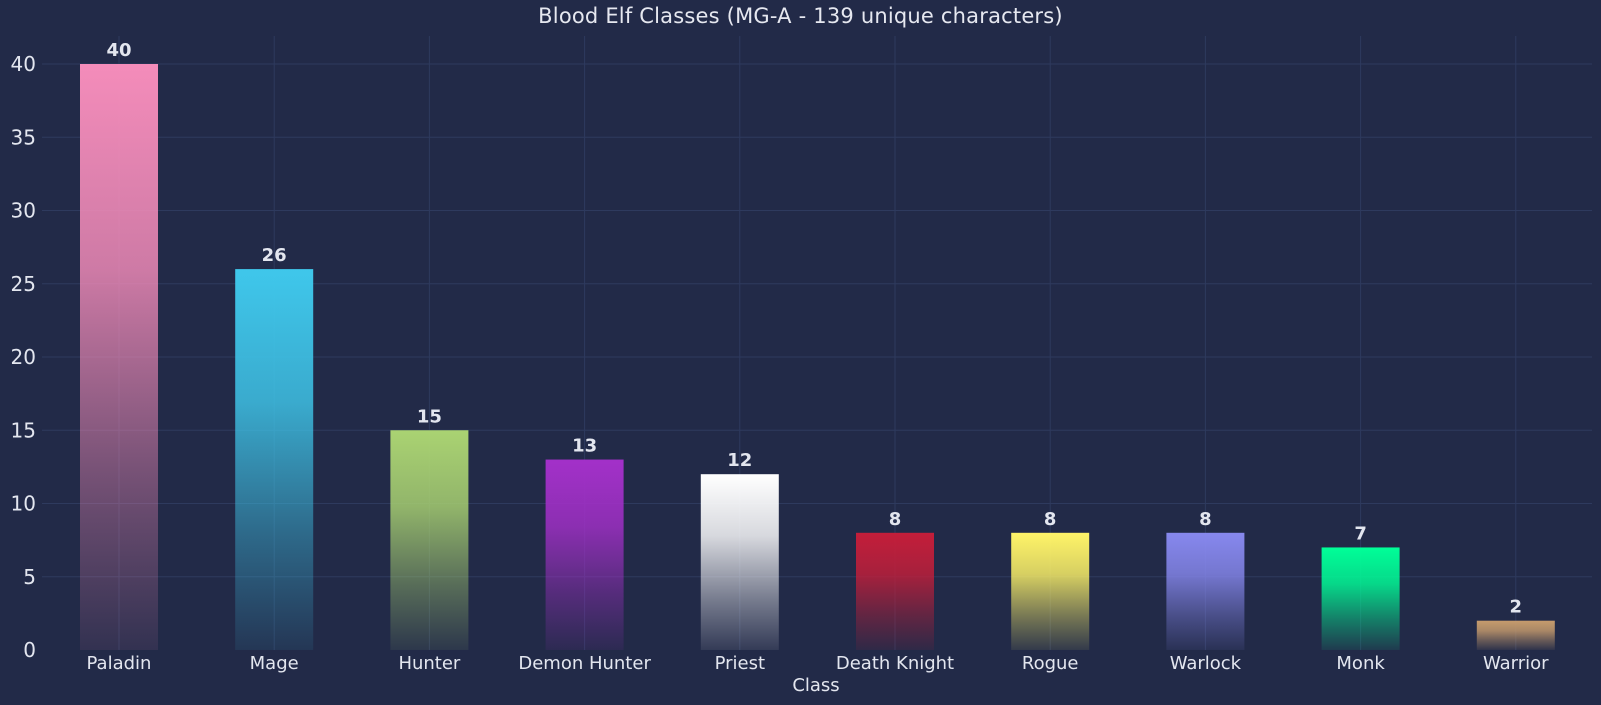  Describe the element at coordinates (119, 663) in the screenshot. I see `x-tick-label: Paladin` at that location.